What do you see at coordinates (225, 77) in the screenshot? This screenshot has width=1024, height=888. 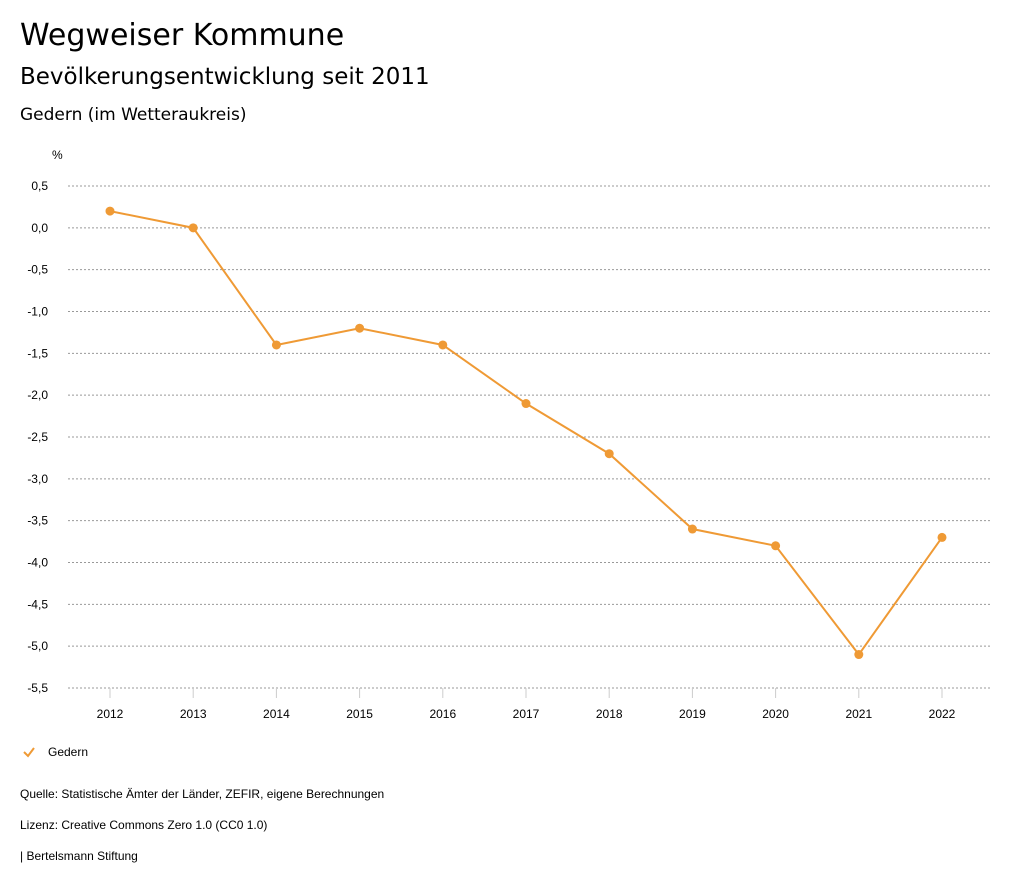 I see `chart-subtitle: Bevölkerungsentwicklung seit 2011` at bounding box center [225, 77].